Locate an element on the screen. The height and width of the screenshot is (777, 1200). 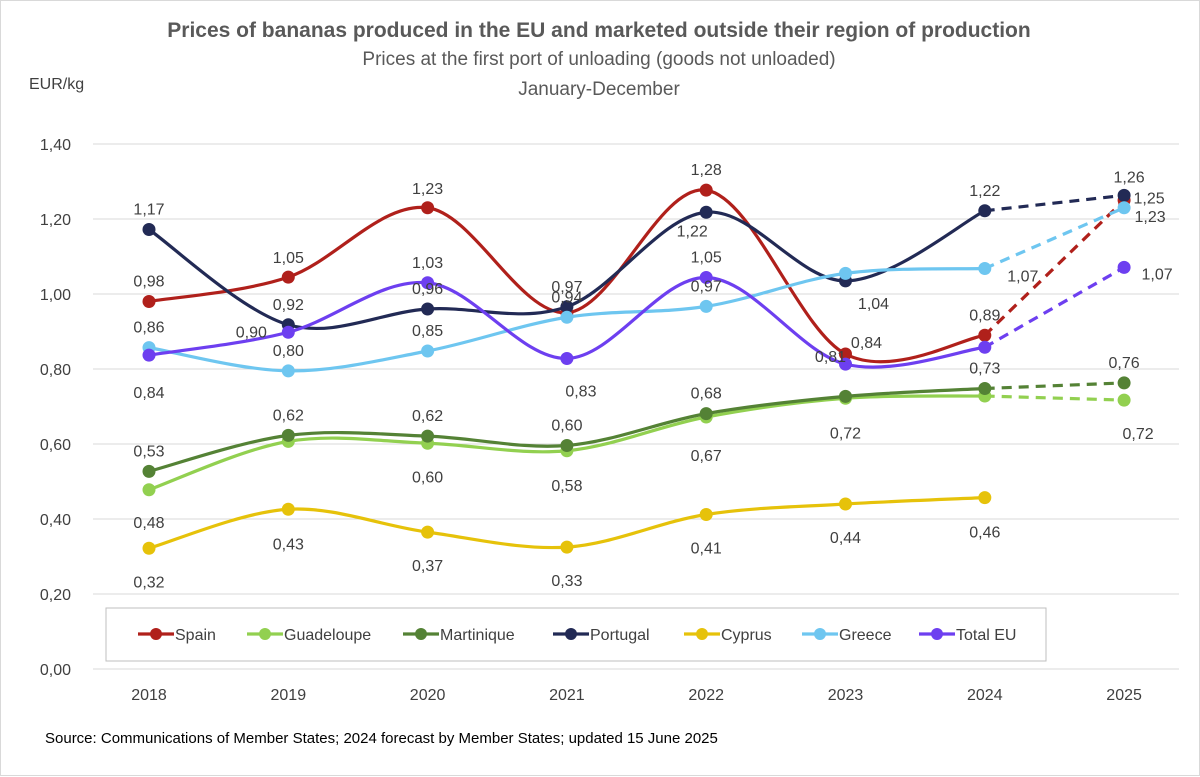
data-label-portugal: 1,22 is located at coordinates (692, 231).